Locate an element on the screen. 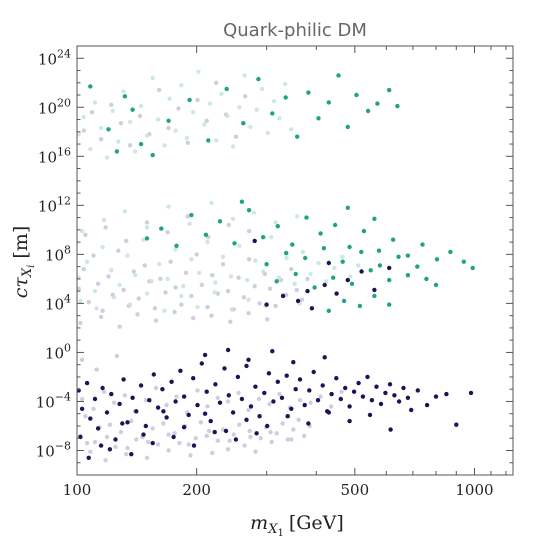 The height and width of the screenshot is (539, 546). y-tick-label: 10¹² is located at coordinates (54, 204).